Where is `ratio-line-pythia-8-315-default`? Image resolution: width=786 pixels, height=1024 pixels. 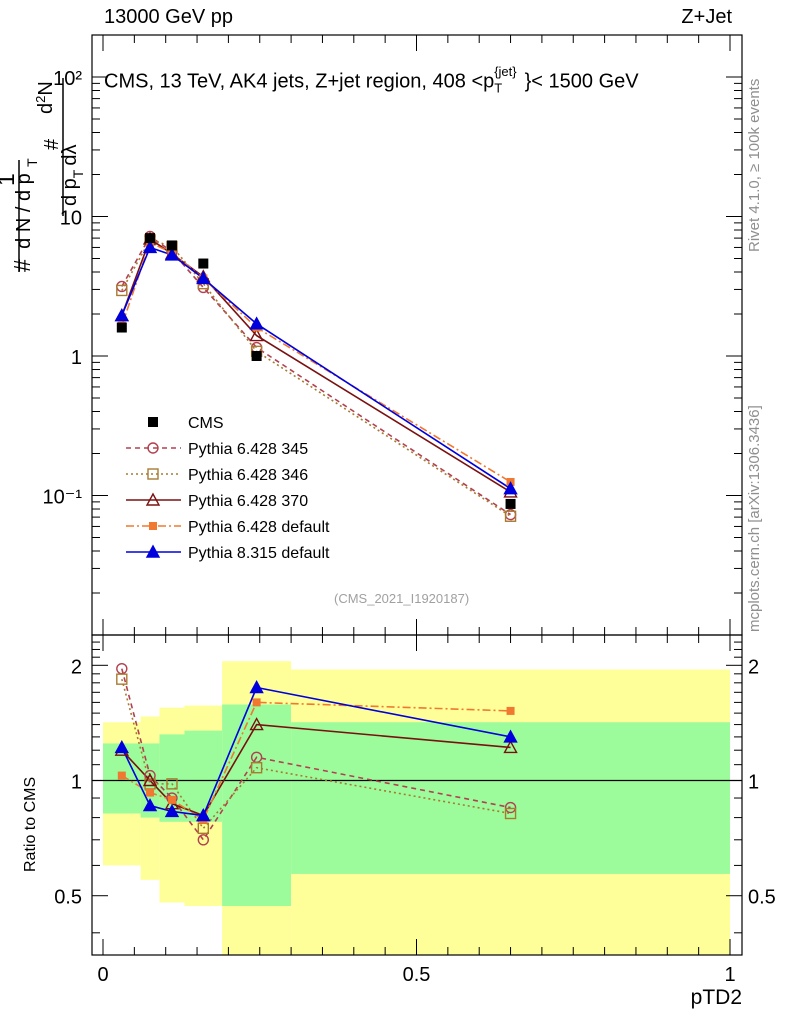
ratio-line-pythia-8-315-default is located at coordinates (316, 751).